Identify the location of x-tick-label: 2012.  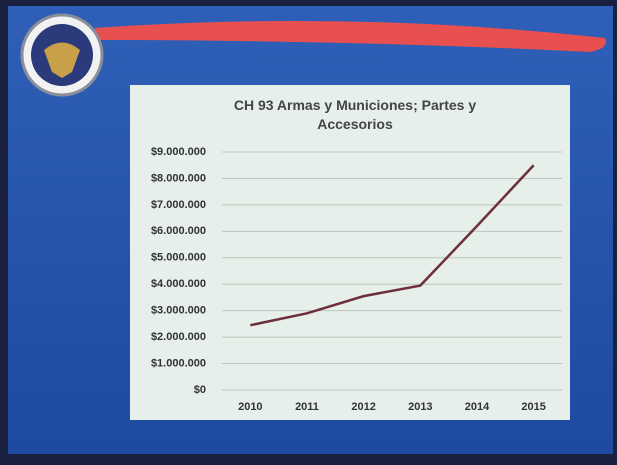
(363, 407).